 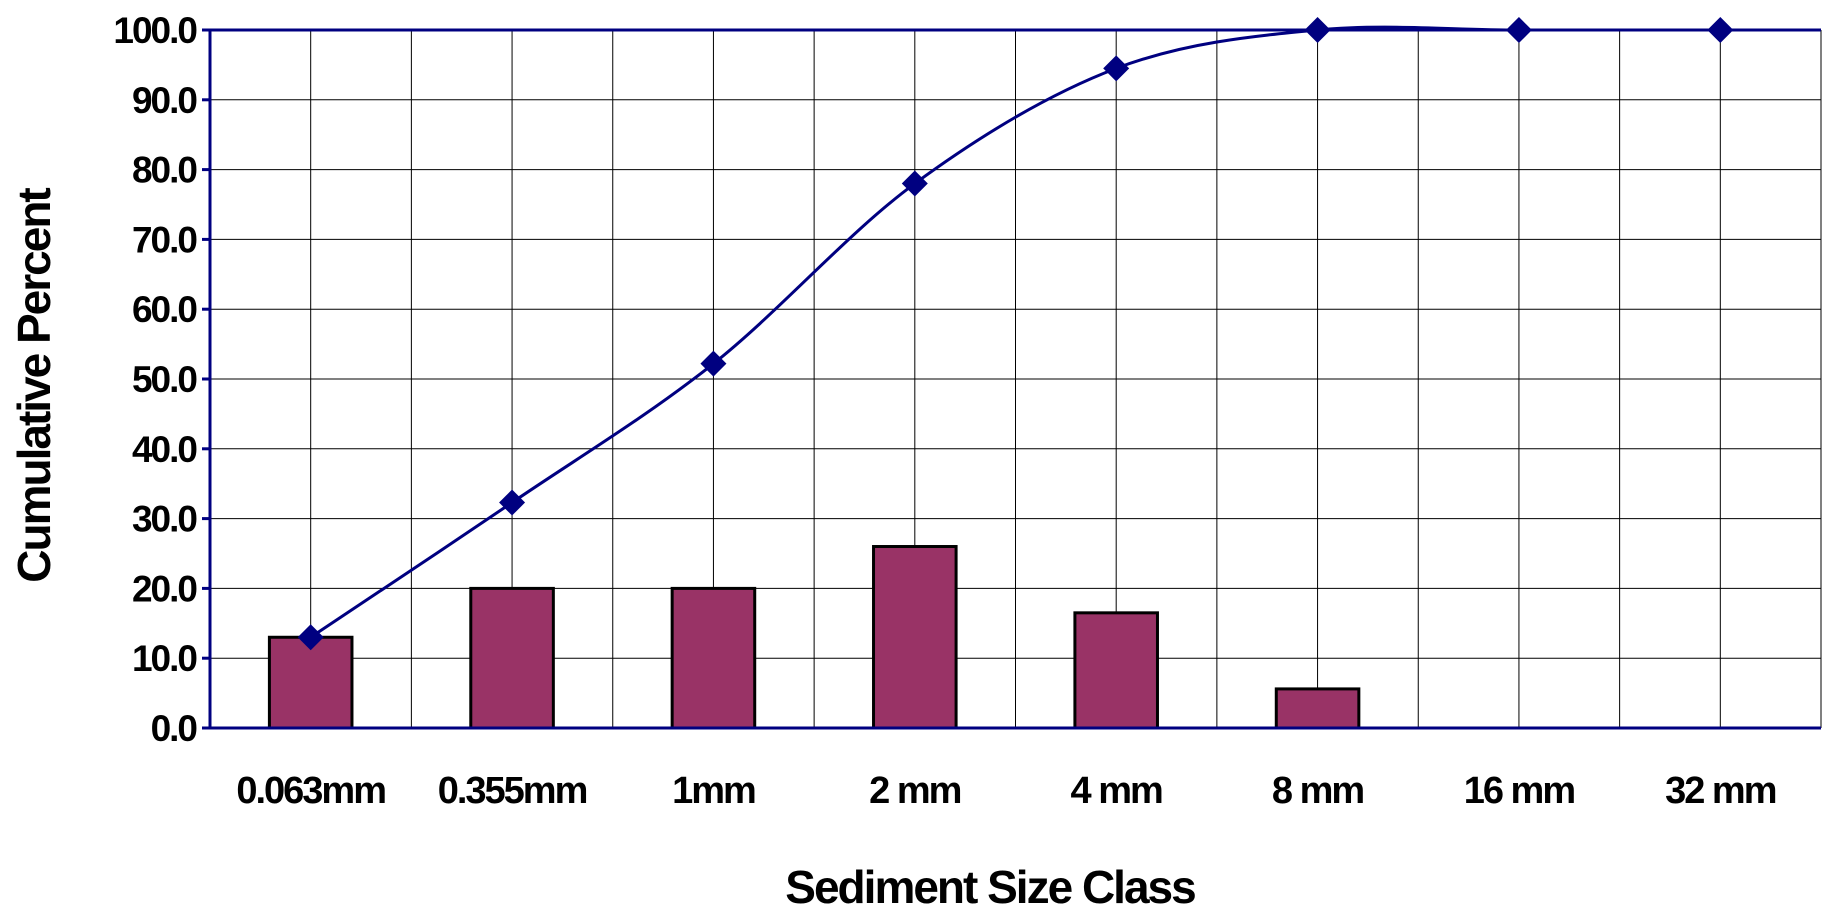 I want to click on y-tick-label: 0.0, so click(x=174, y=728).